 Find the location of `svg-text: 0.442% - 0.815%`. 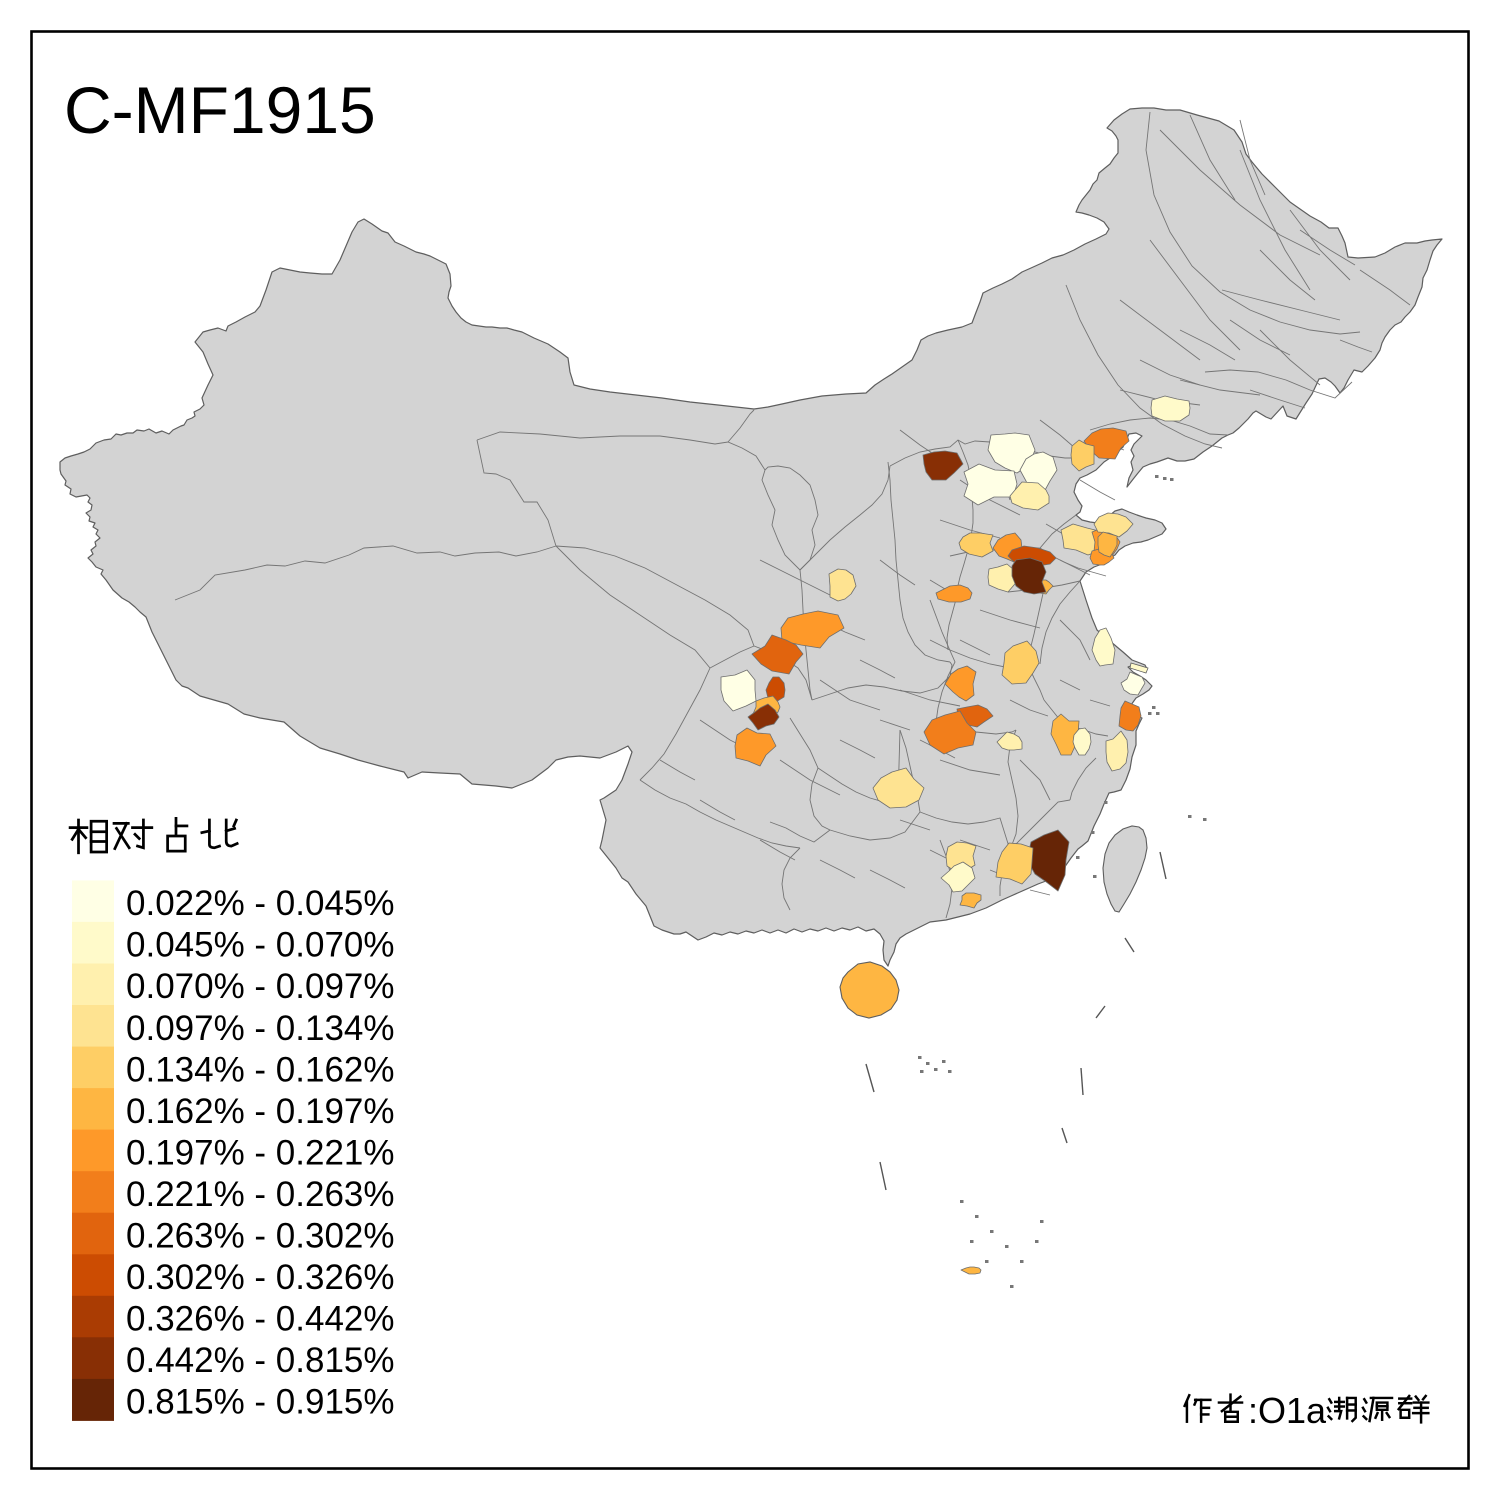

svg-text: 0.442% - 0.815% is located at coordinates (260, 1360).